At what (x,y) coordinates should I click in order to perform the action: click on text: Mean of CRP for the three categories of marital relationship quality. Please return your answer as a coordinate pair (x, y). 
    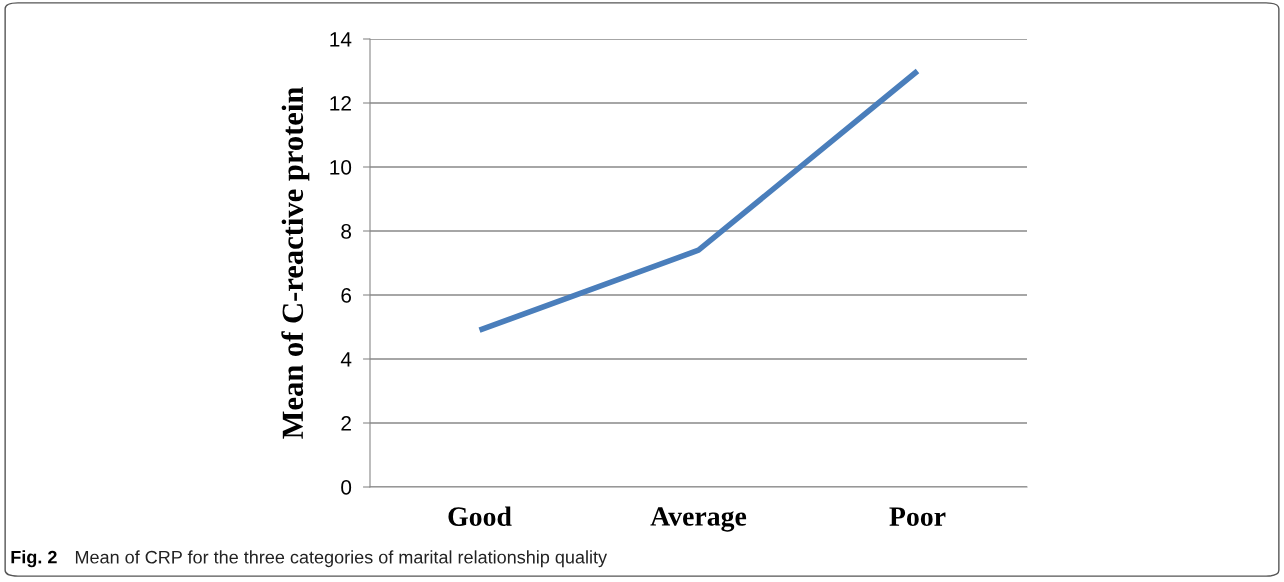
    Looking at the image, I should click on (341, 559).